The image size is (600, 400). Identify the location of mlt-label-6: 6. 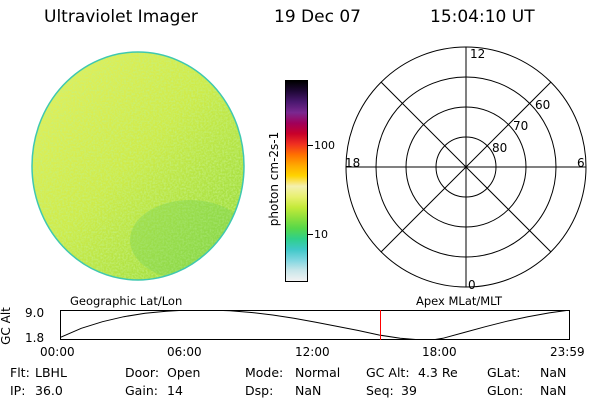
(581, 163).